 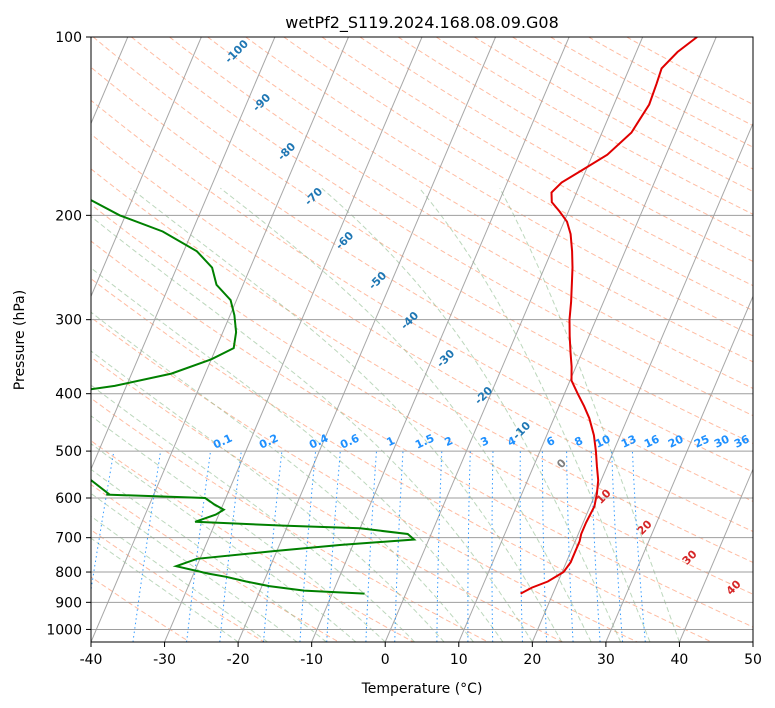 What do you see at coordinates (68, 395) in the screenshot?
I see `y-tick-label: 400` at bounding box center [68, 395].